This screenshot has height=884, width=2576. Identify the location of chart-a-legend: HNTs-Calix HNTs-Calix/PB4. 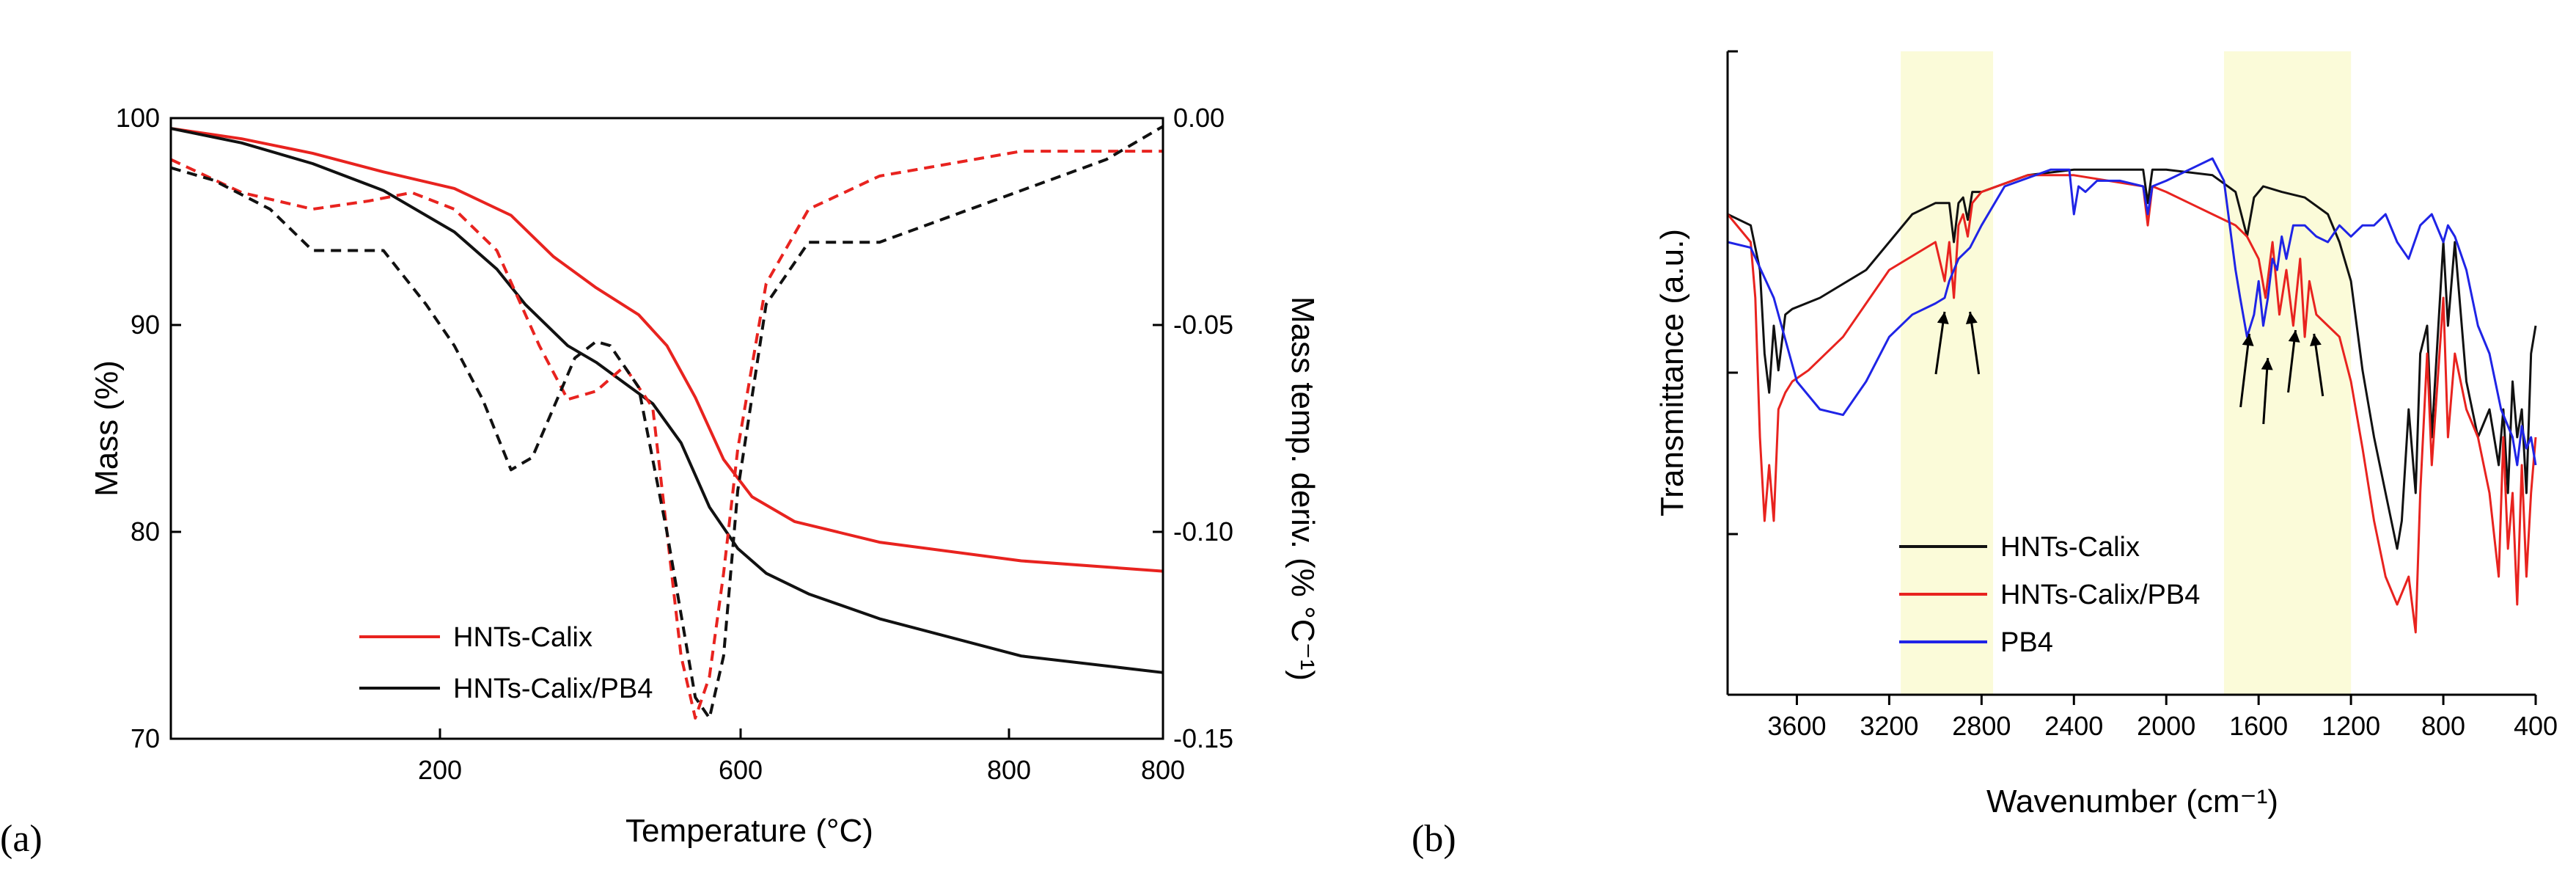
(506, 663).